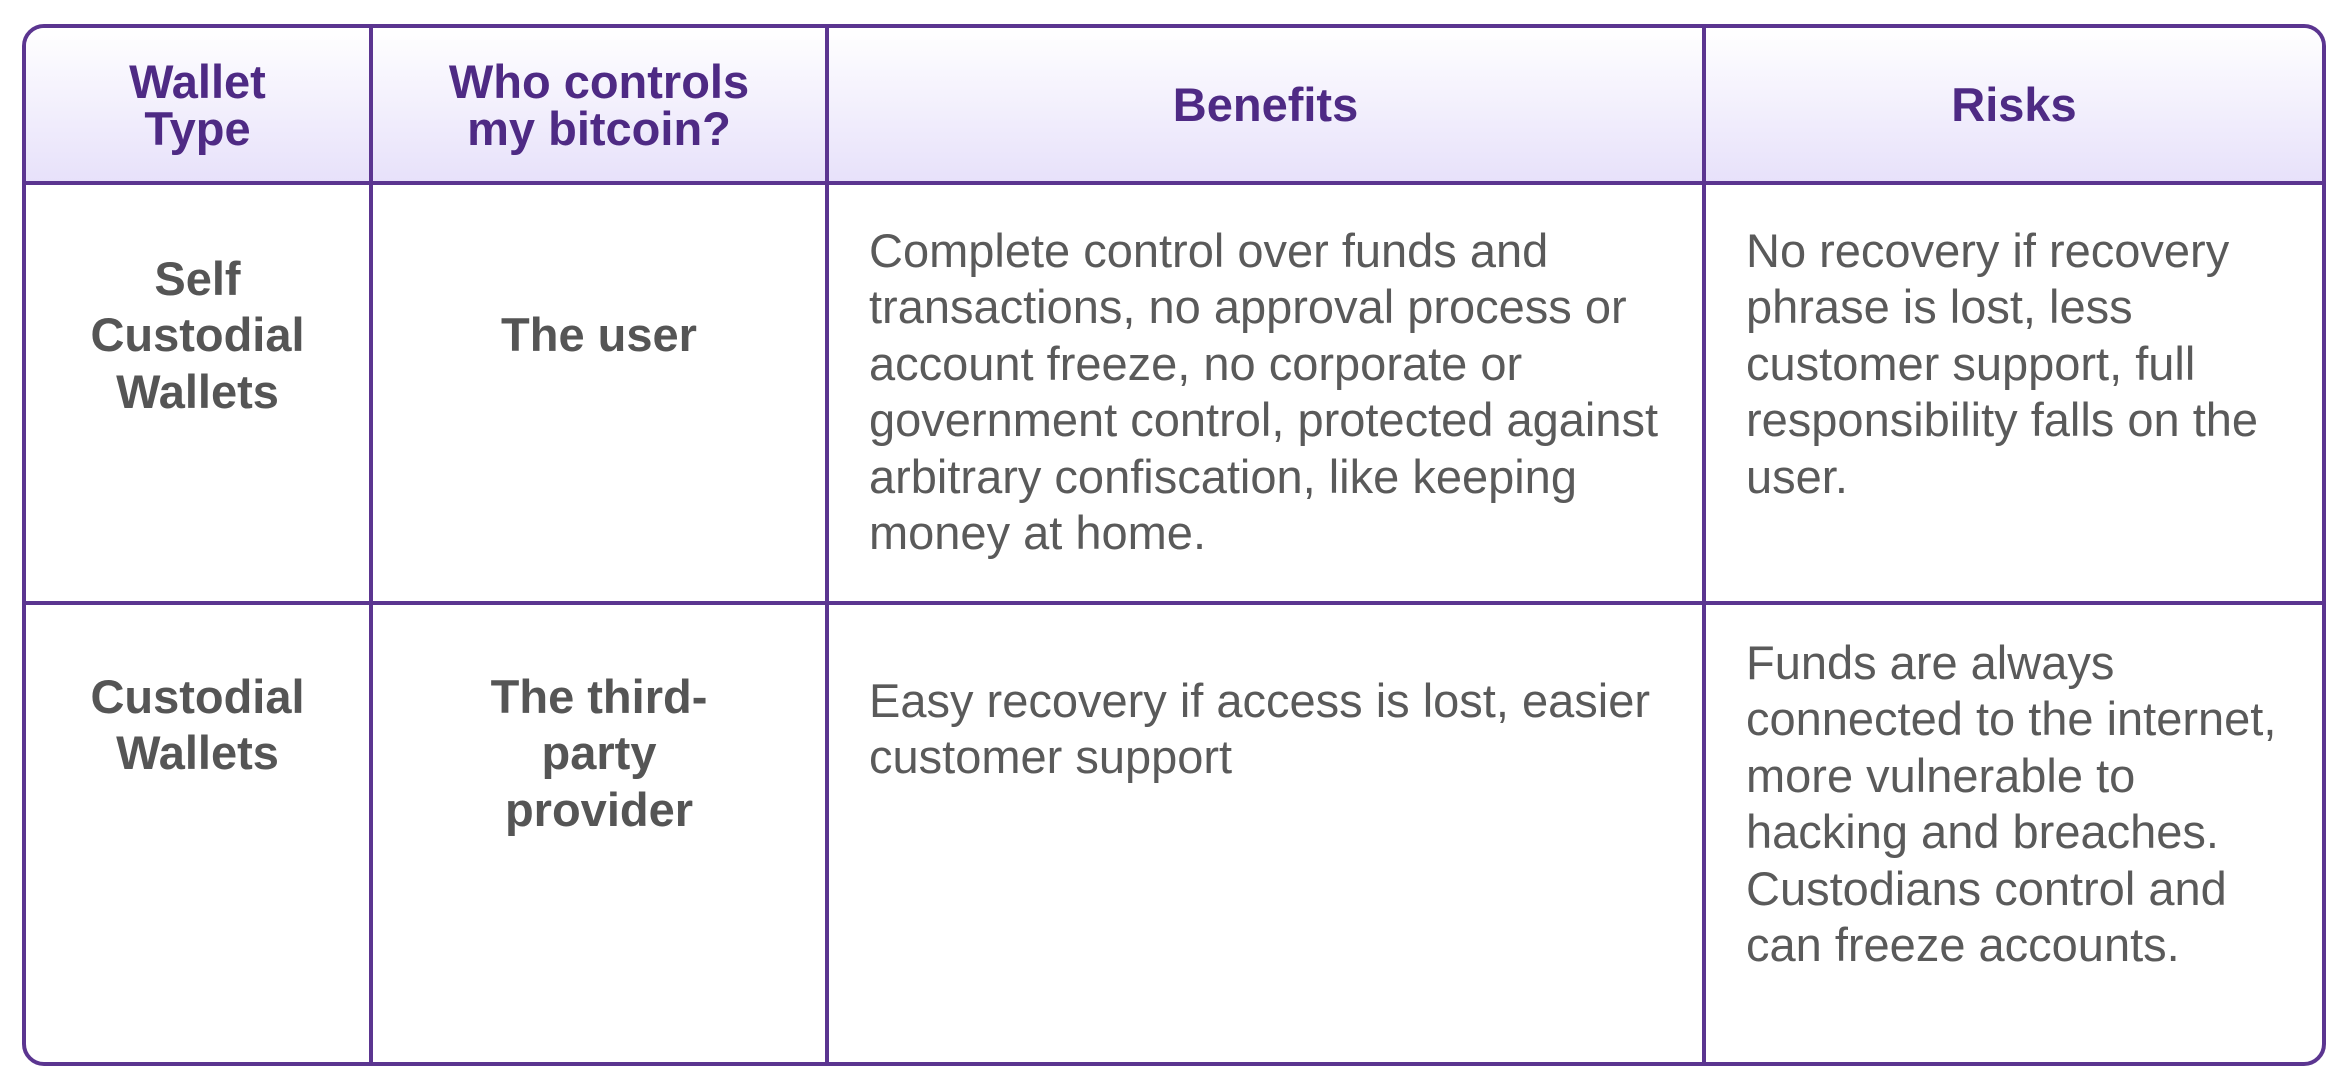 The image size is (2344, 1084). I want to click on header-benefits: Benefits, so click(1265, 106).